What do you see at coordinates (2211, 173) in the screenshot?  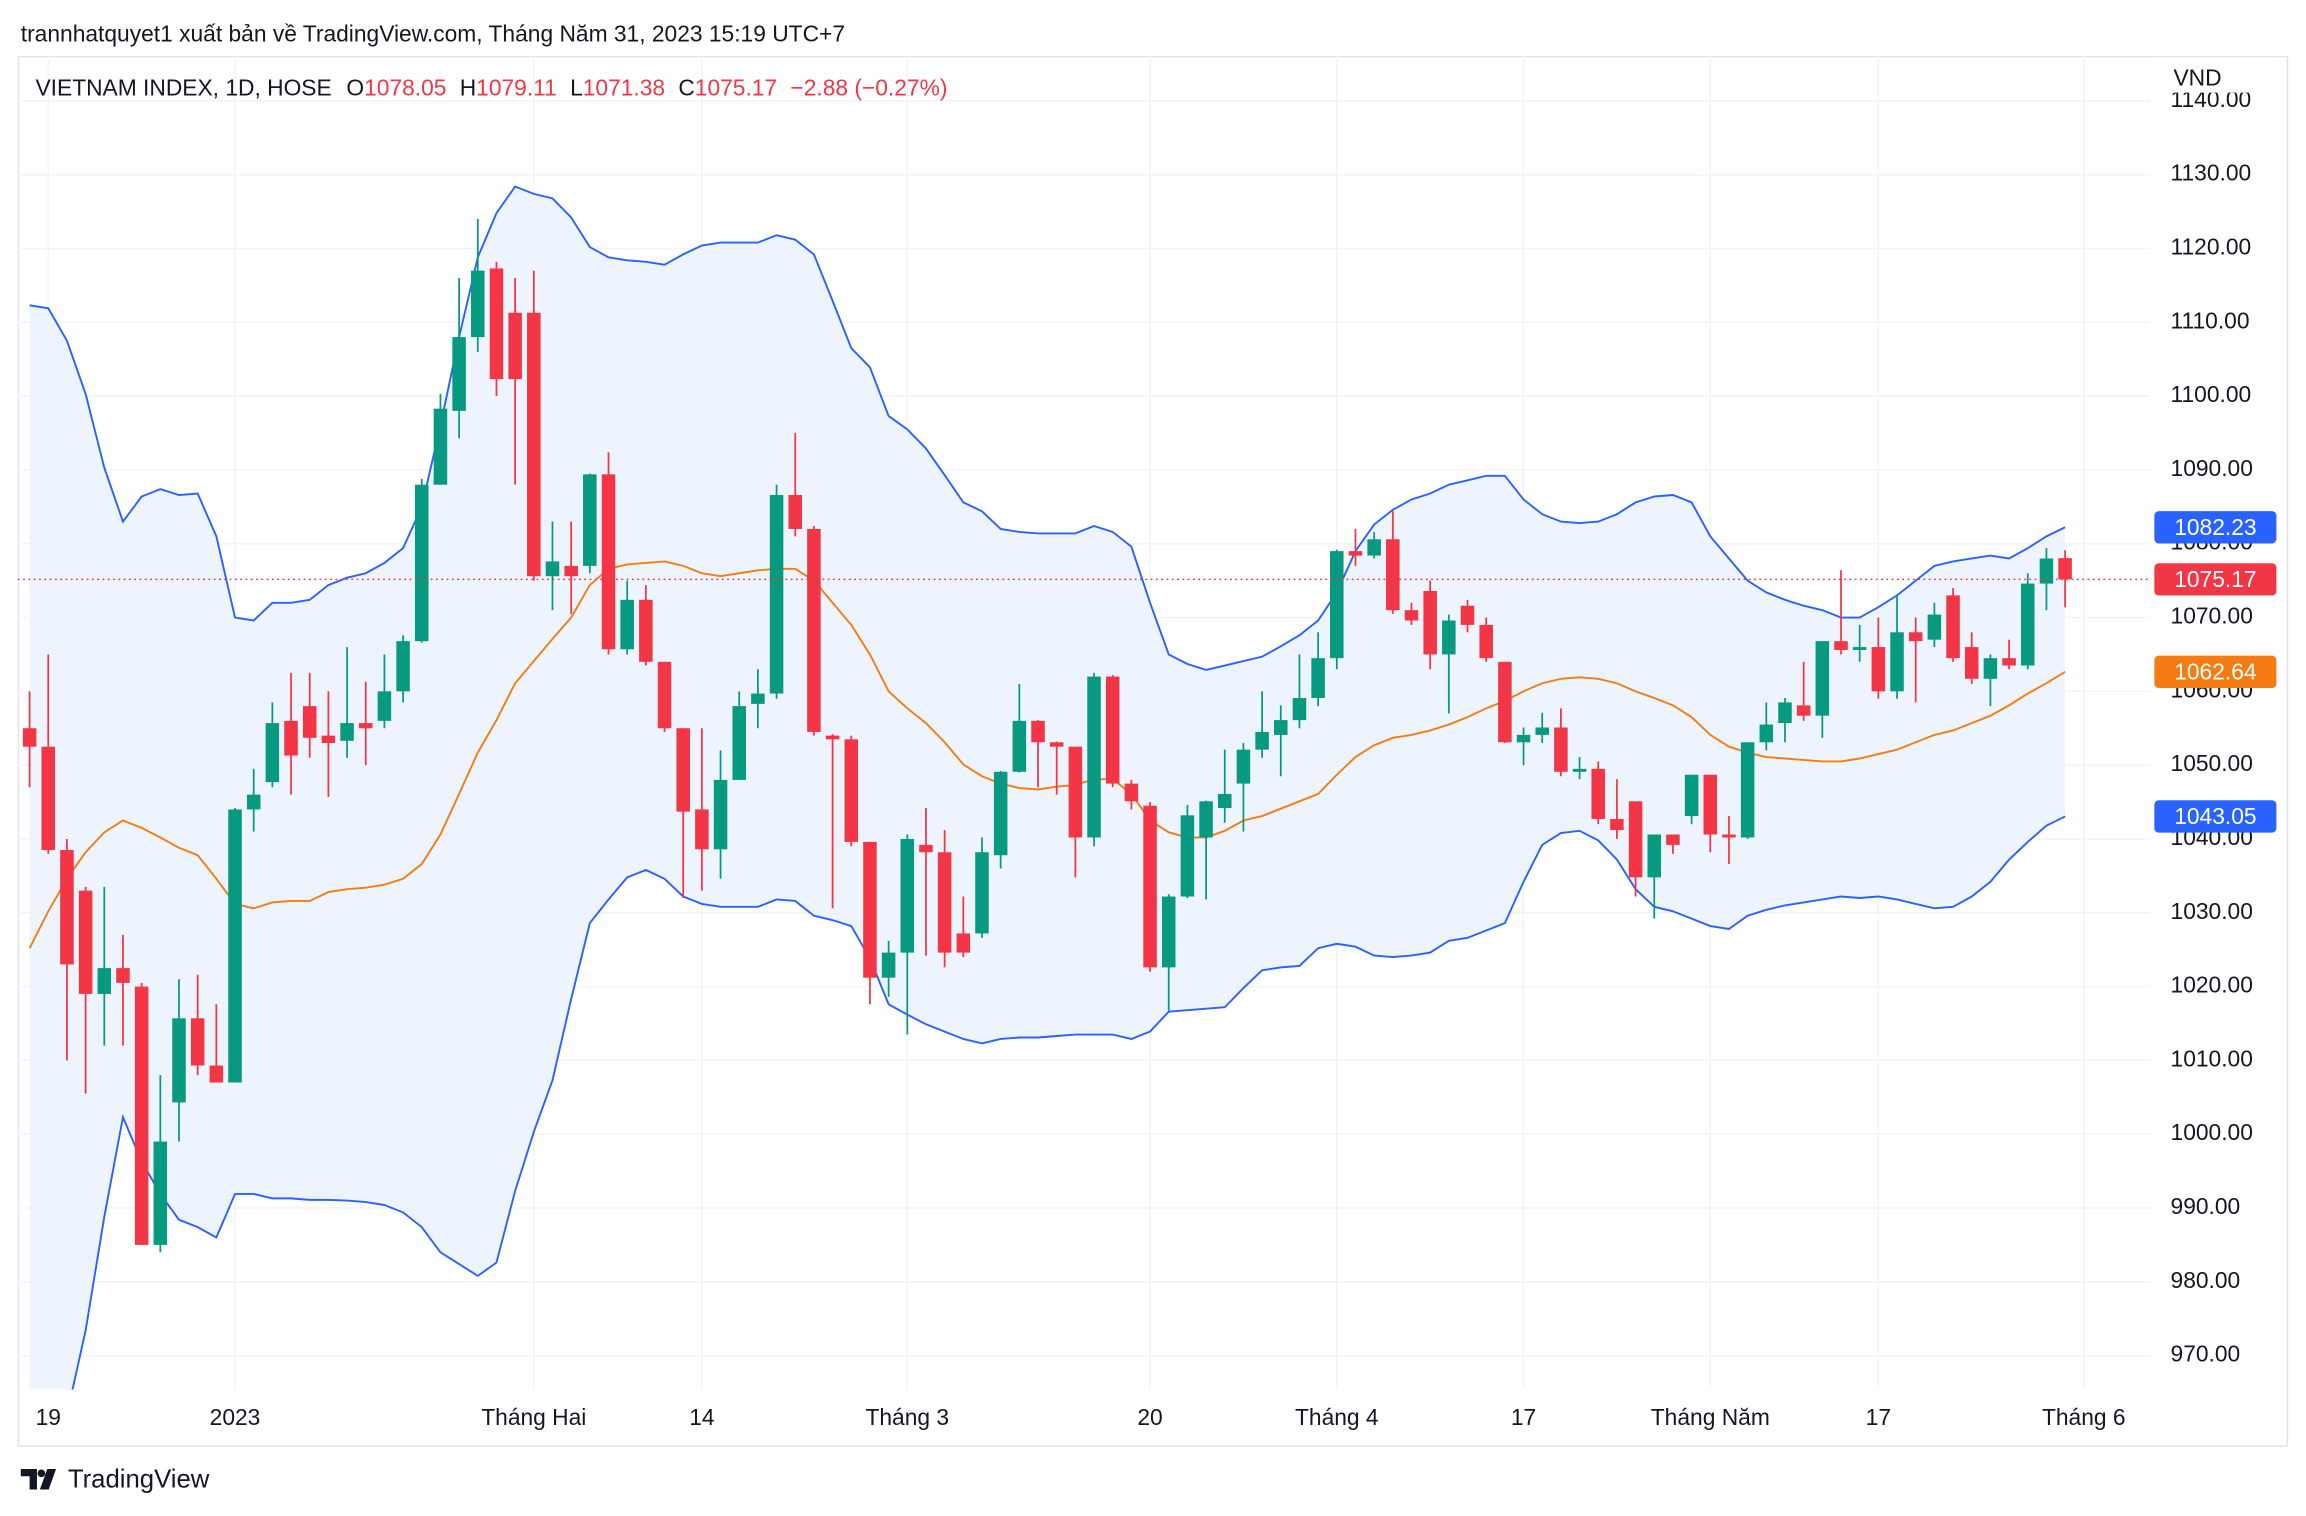 I see `y-tick-label: 1130.00` at bounding box center [2211, 173].